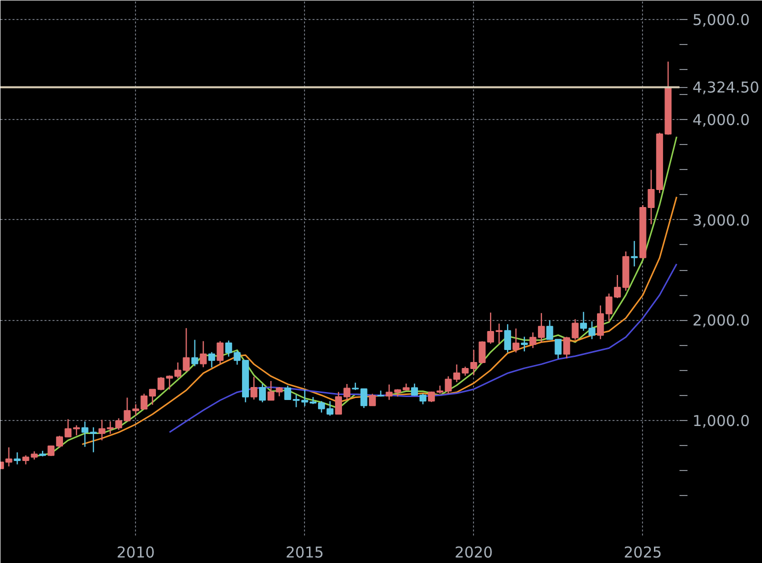  Describe the element at coordinates (721, 220) in the screenshot. I see `y-tick-label: 3,000.0` at that location.